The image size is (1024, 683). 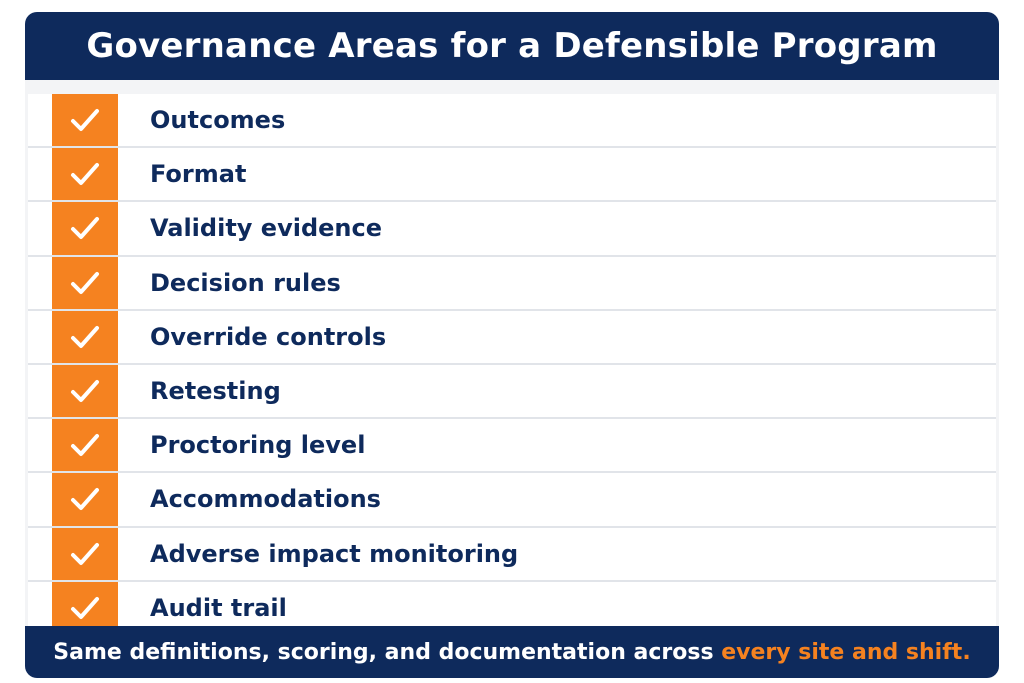 I want to click on checklist-item-label: Adverse impact monitoring, so click(x=334, y=553).